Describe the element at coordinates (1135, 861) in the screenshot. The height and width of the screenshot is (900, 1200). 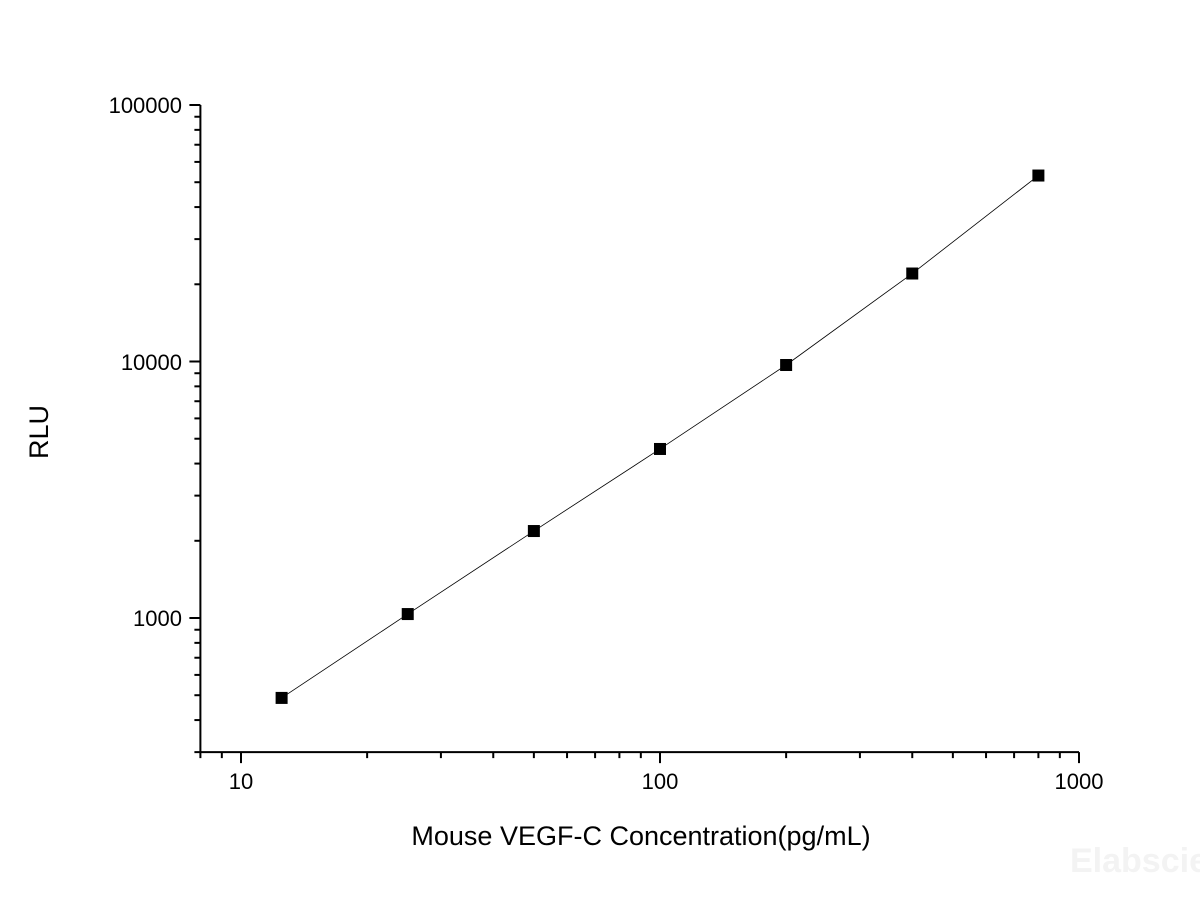
I see `watermark: Elabscience` at that location.